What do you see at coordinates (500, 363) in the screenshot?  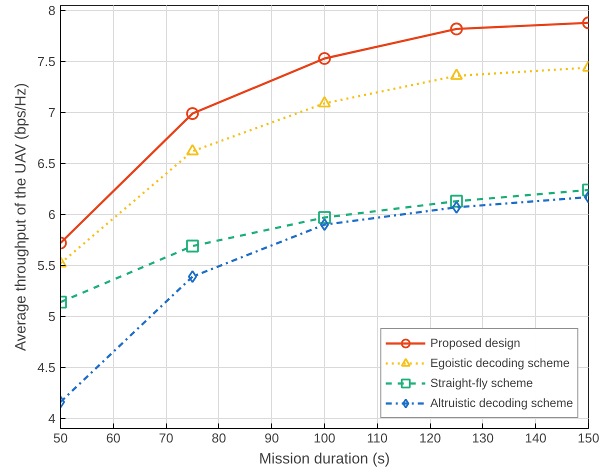 I see `legend-label: Egoistic decoding scheme` at bounding box center [500, 363].